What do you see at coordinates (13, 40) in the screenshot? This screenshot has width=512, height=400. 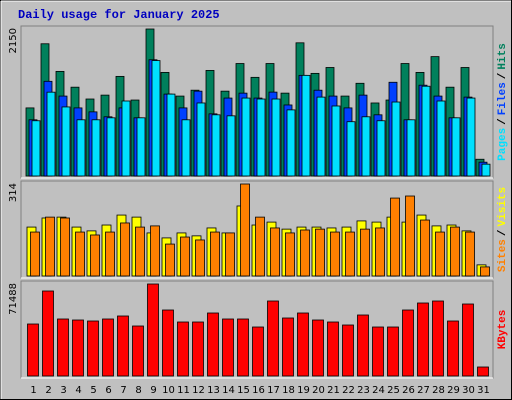 I see `y-tick-label: 2150` at bounding box center [13, 40].